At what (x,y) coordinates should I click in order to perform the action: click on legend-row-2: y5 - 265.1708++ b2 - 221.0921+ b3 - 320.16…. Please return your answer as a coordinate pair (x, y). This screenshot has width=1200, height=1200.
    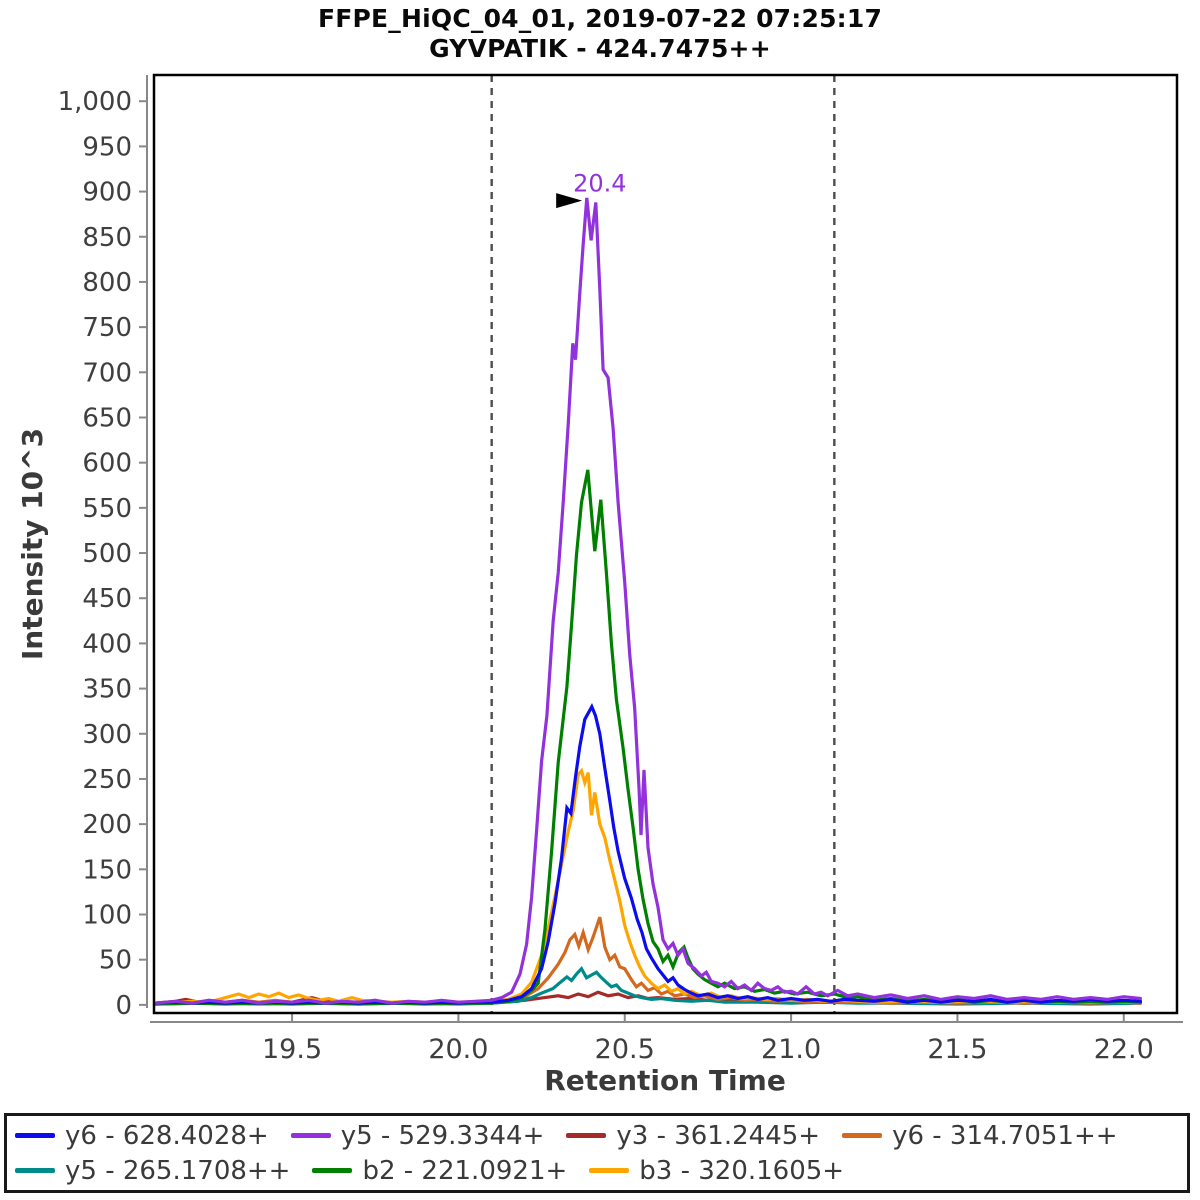
    Looking at the image, I should click on (601, 1170).